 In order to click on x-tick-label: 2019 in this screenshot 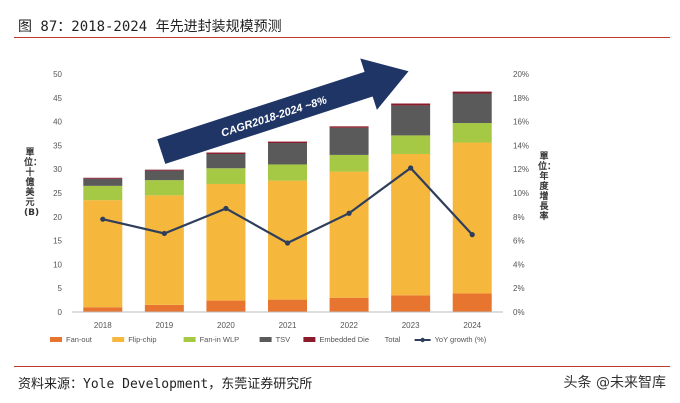, I will do `click(164, 325)`.